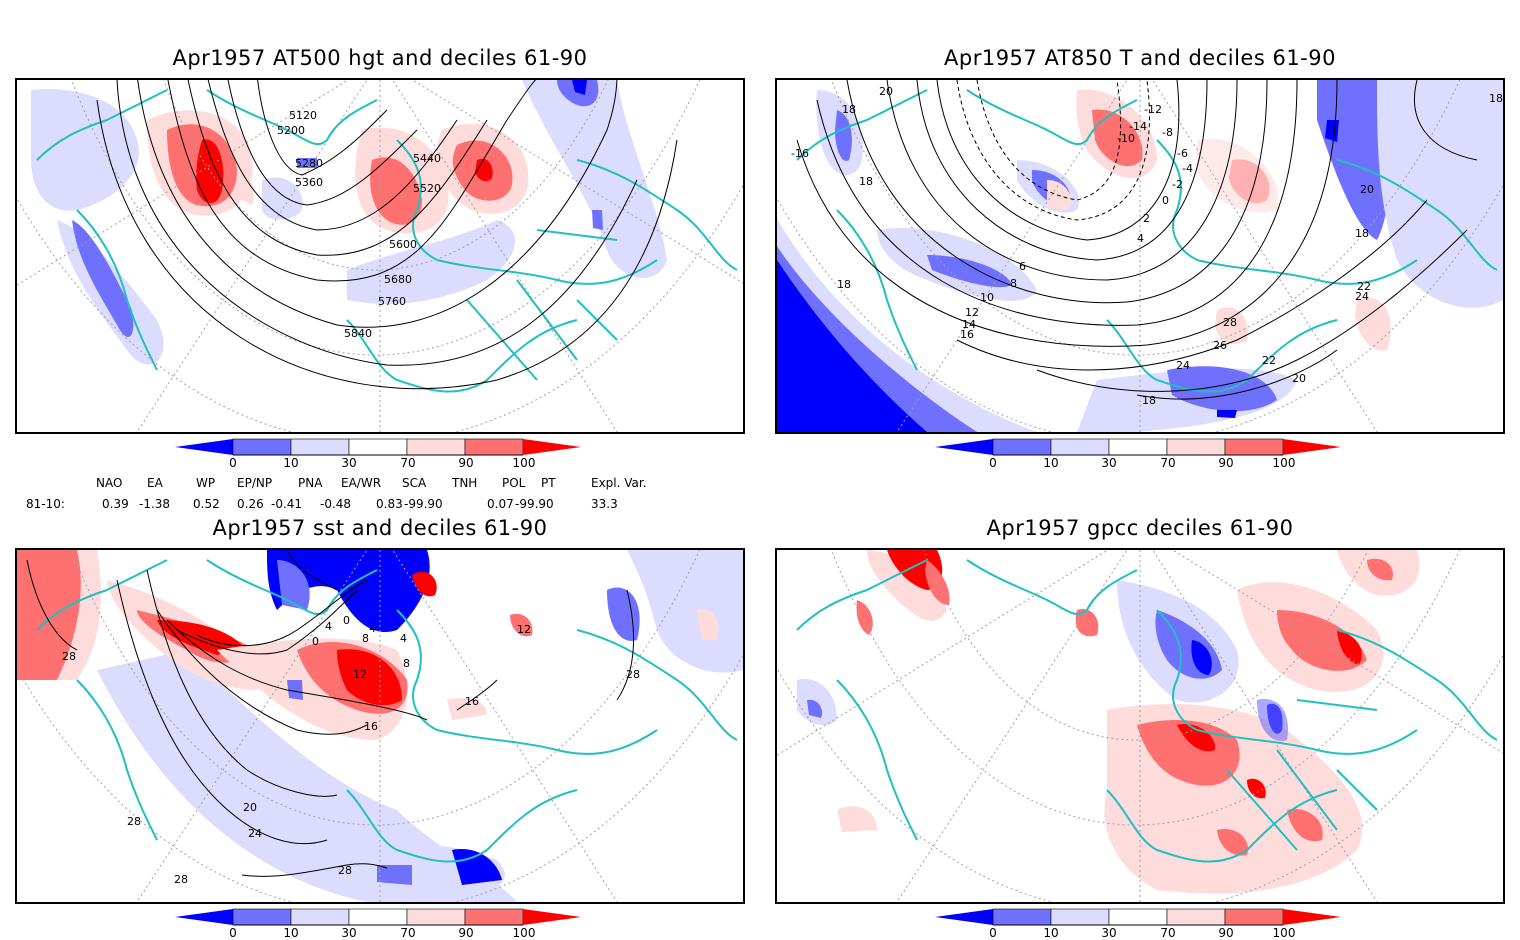  What do you see at coordinates (309, 182) in the screenshot?
I see `contour-label: 5360` at bounding box center [309, 182].